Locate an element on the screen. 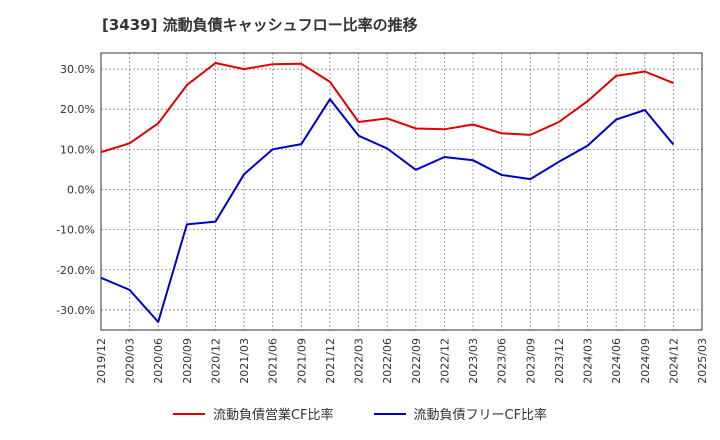 Image resolution: width=720 pixels, height=440 pixels. y-tick-label: 10.0% is located at coordinates (77, 149).